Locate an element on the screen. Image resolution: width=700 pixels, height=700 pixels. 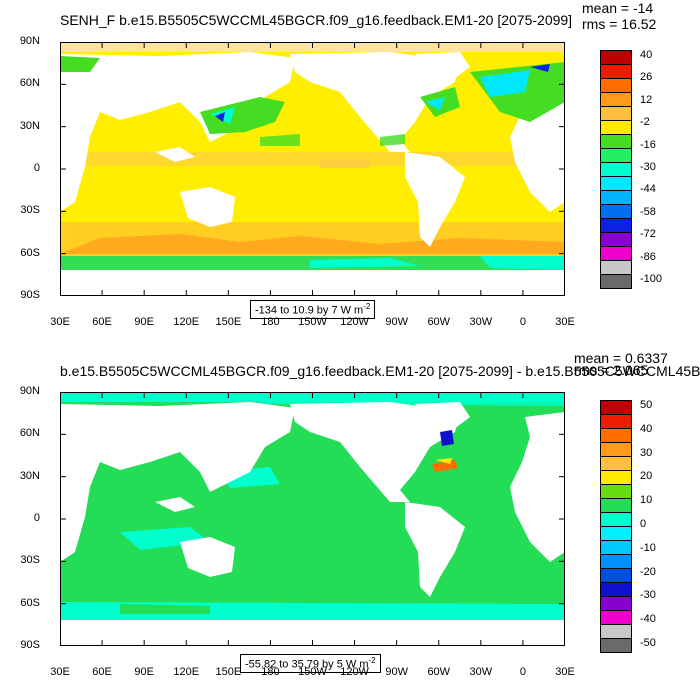
colorbar-label: 26 is located at coordinates (646, 77).